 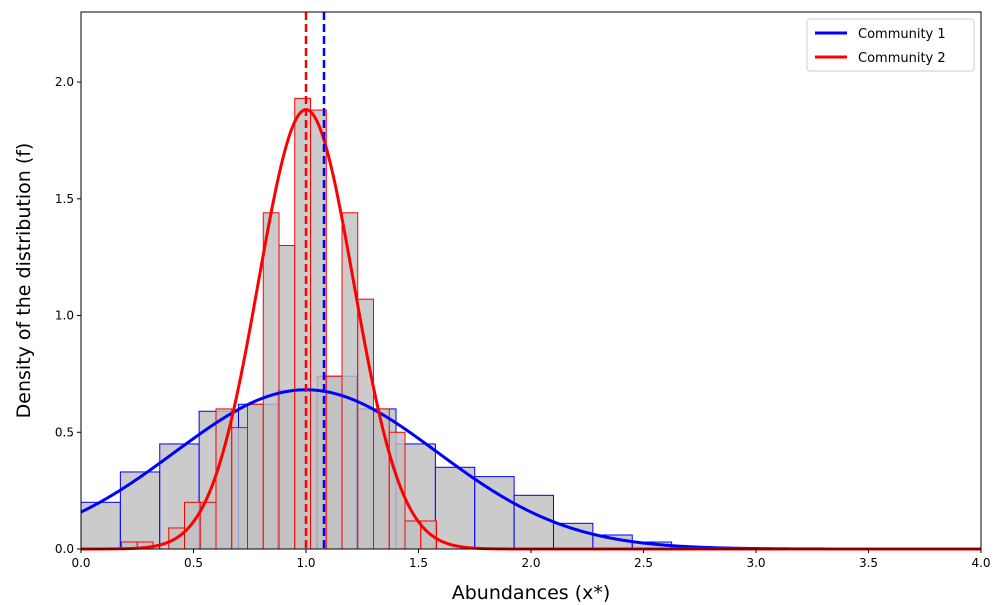 What do you see at coordinates (643, 563) in the screenshot?
I see `x-tick-label-6: 2.5` at bounding box center [643, 563].